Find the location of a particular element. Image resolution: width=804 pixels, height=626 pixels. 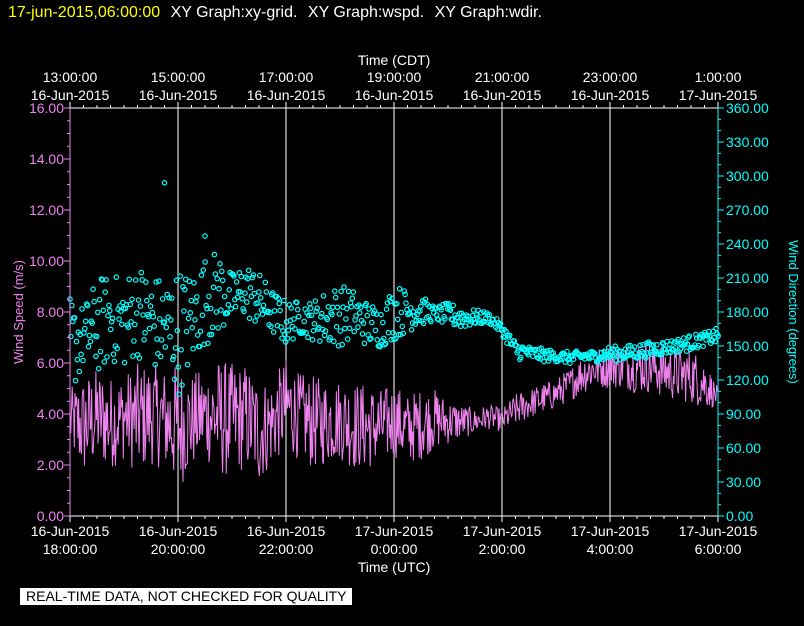

left-tick-label-3: 6.00 is located at coordinates (50, 363).